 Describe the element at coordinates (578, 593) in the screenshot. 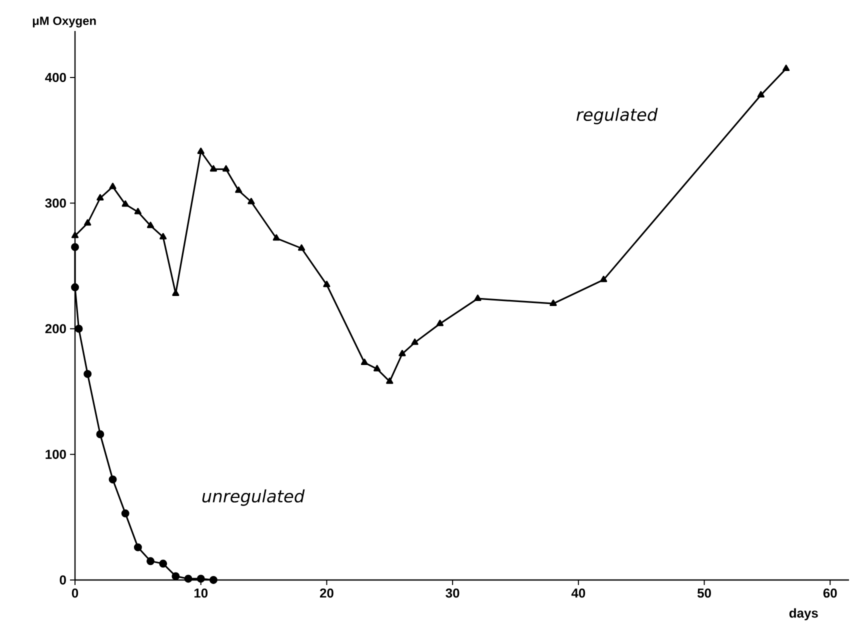

I see `x-tick-label: 40` at that location.